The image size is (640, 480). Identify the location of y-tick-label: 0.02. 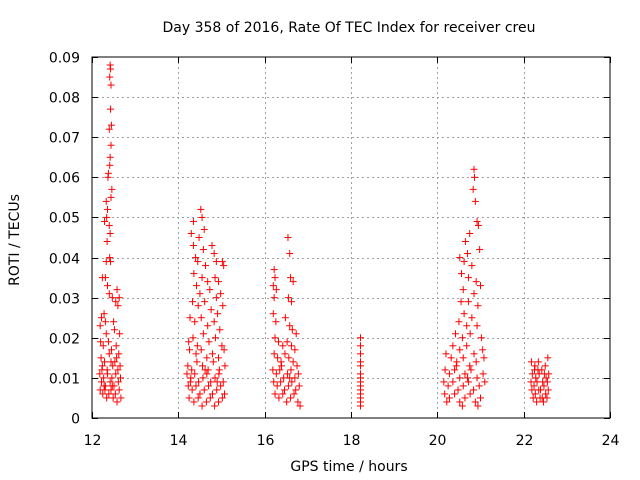
(64, 340).